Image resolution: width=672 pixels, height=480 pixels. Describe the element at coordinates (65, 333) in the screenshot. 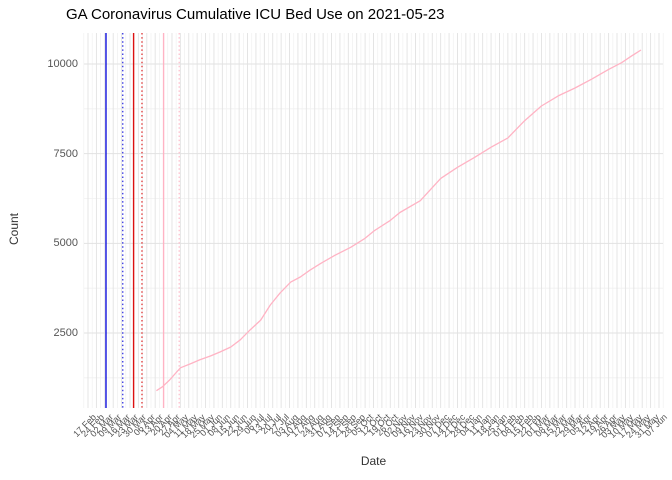

I see `y-tick-label: 2500` at that location.